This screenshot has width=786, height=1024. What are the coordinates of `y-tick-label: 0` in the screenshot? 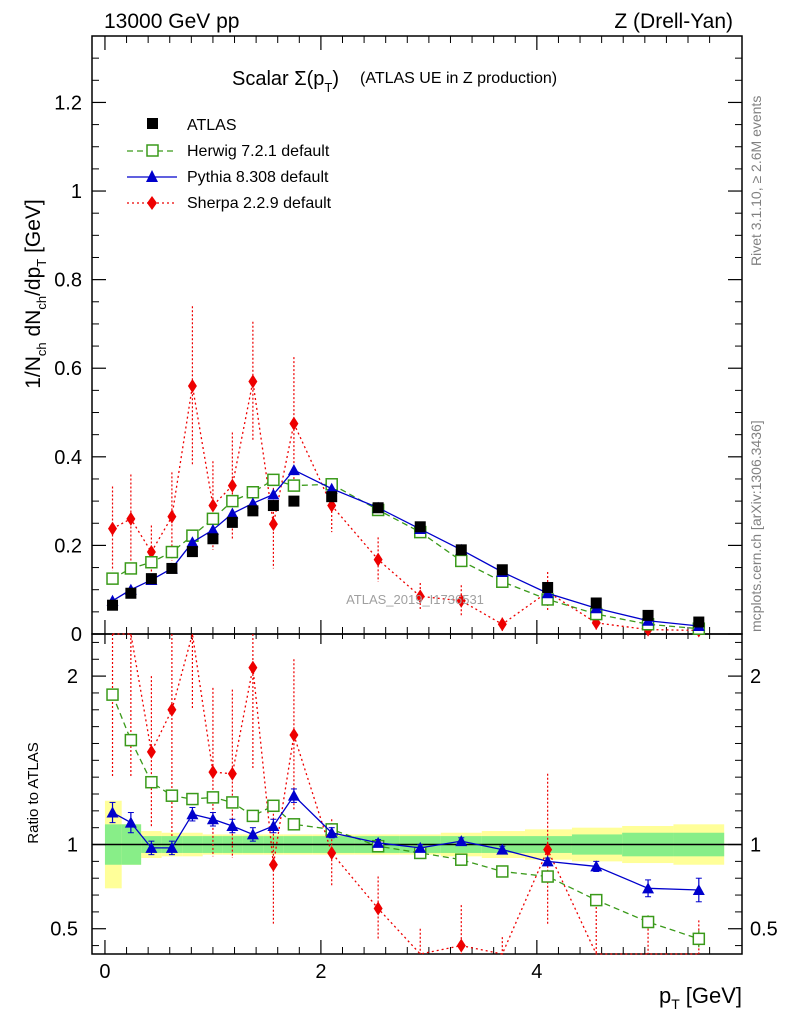 It's located at (76, 635).